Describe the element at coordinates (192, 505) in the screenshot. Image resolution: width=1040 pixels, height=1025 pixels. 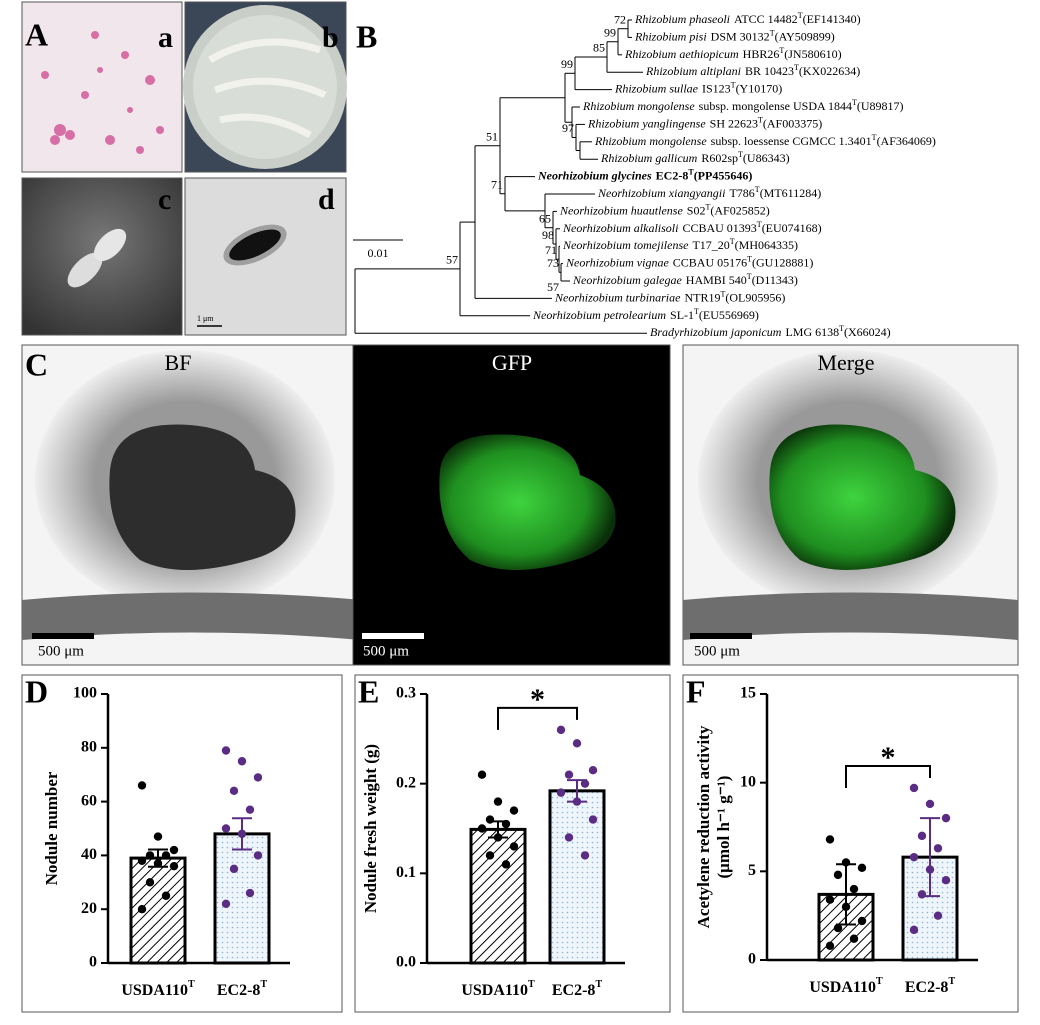
I see `photo-bf` at that location.